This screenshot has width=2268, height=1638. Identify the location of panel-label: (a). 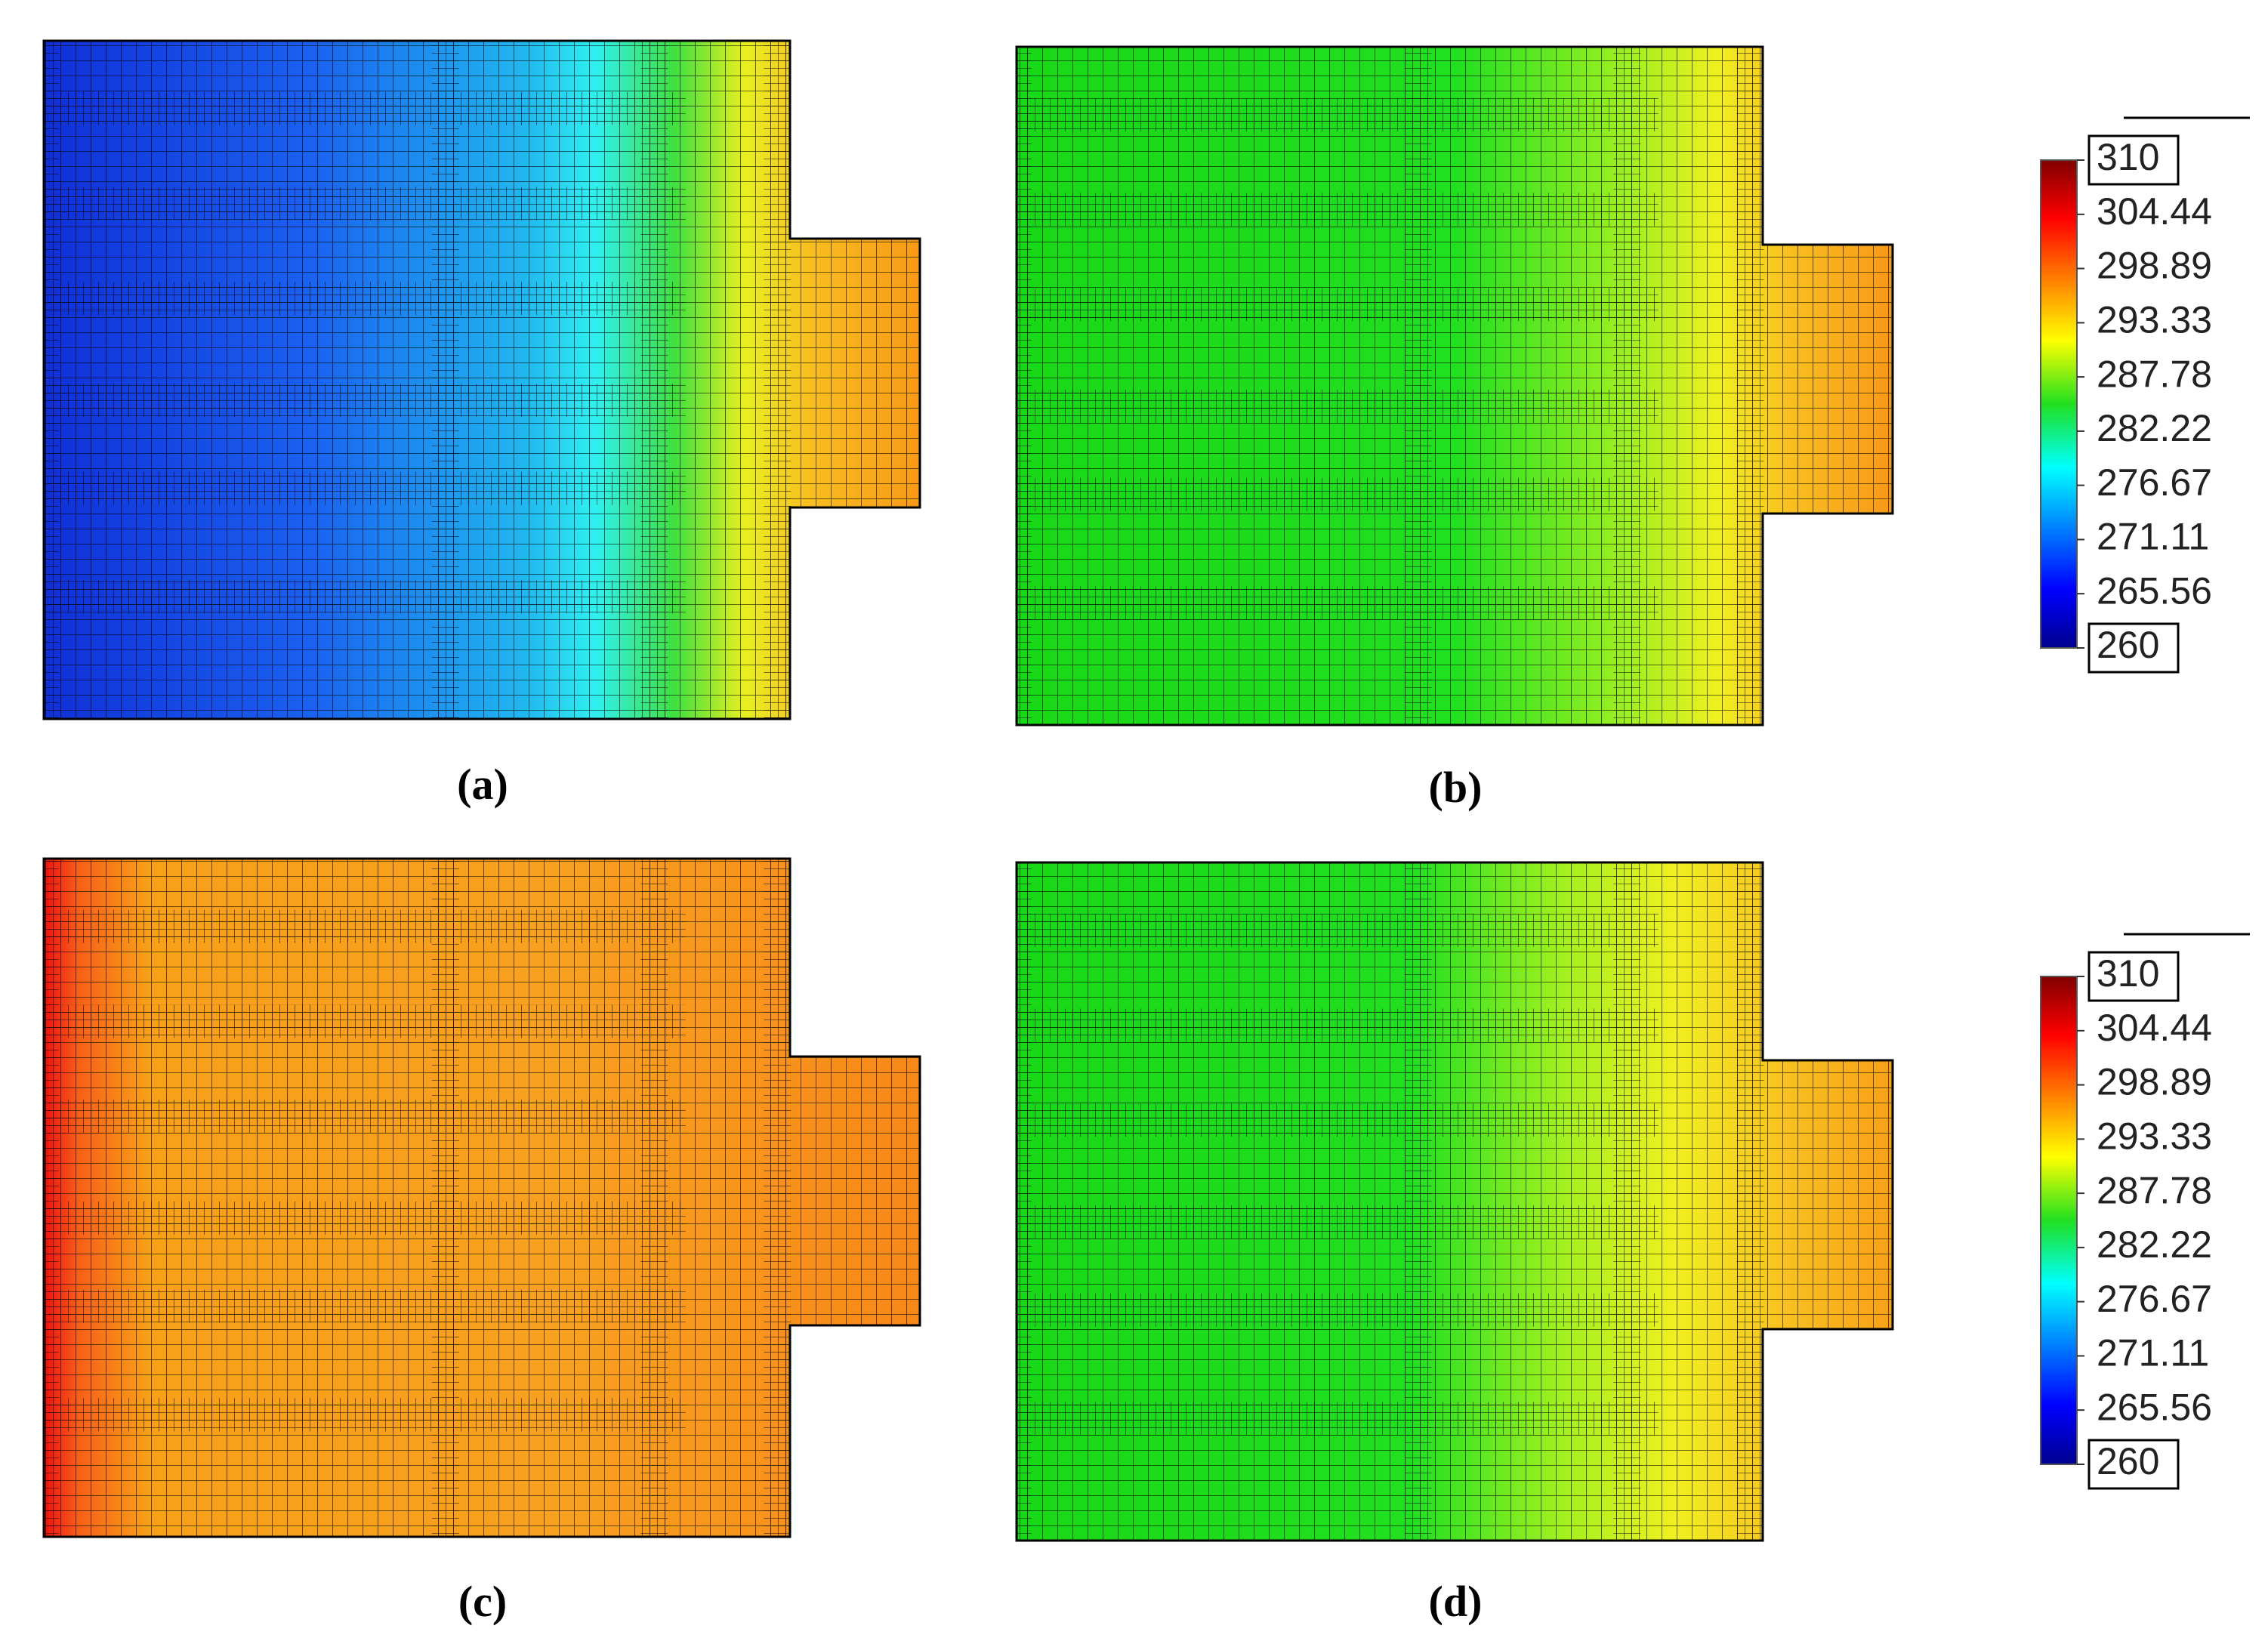
(482, 784).